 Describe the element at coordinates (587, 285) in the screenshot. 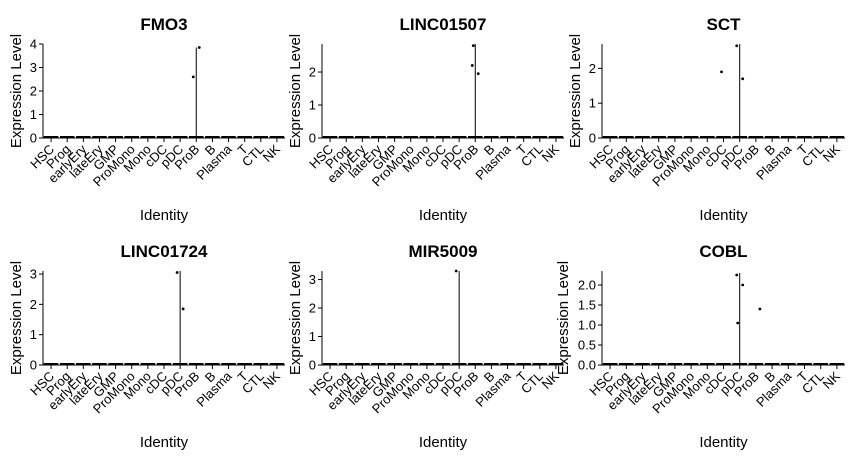

I see `y-tick-label: 2.0` at that location.